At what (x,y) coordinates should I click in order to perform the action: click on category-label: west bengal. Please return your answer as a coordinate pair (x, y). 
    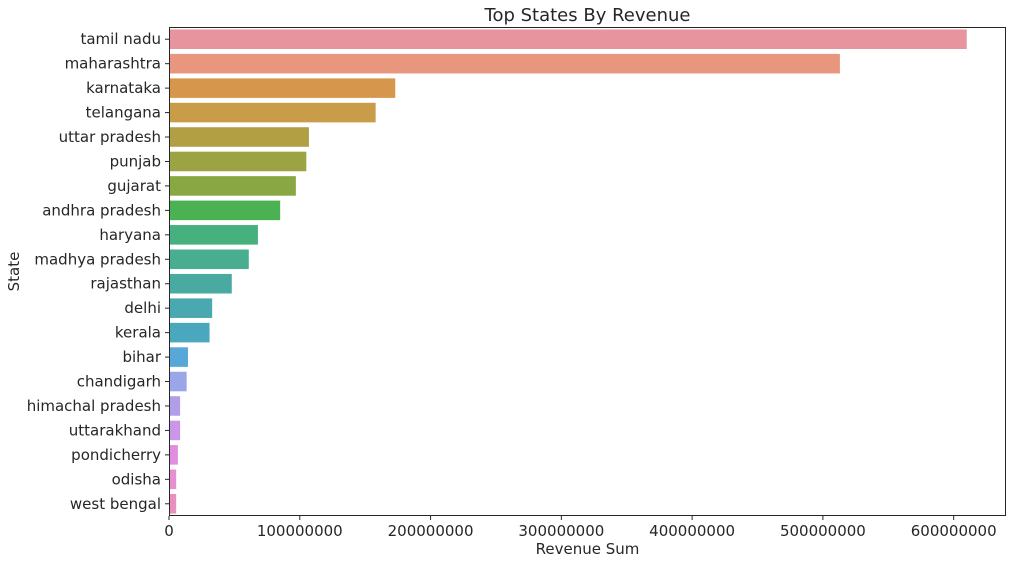
    Looking at the image, I should click on (115, 504).